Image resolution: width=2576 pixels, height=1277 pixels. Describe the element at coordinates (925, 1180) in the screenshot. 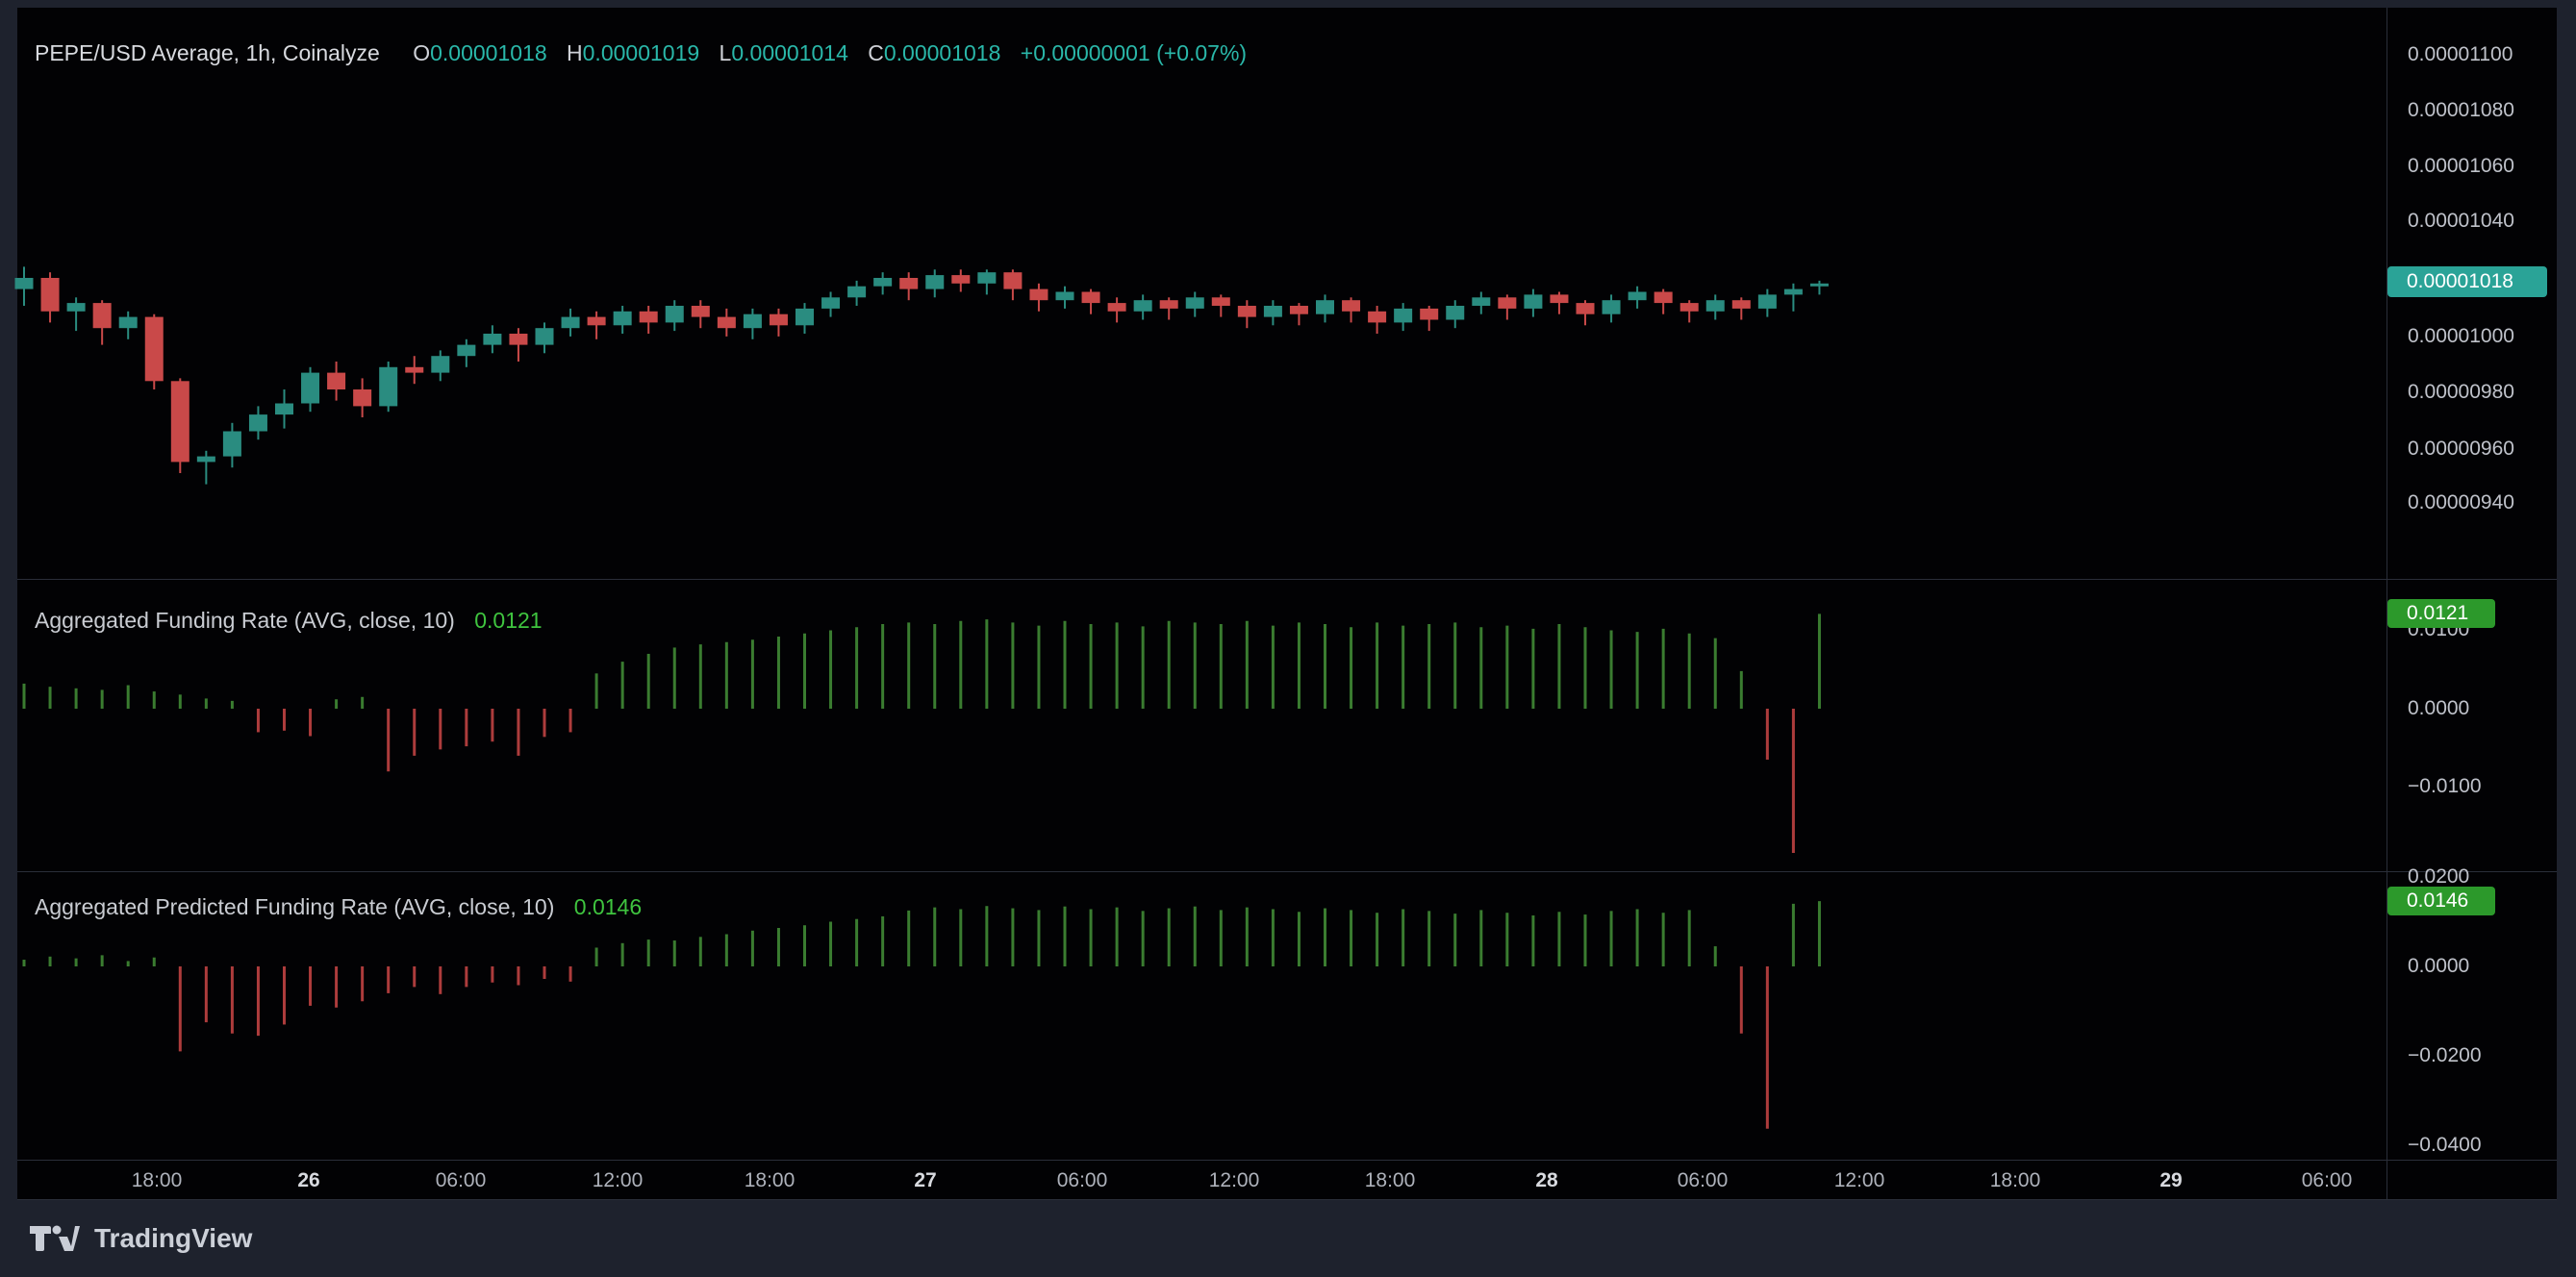

I see `time-tick: 27` at that location.